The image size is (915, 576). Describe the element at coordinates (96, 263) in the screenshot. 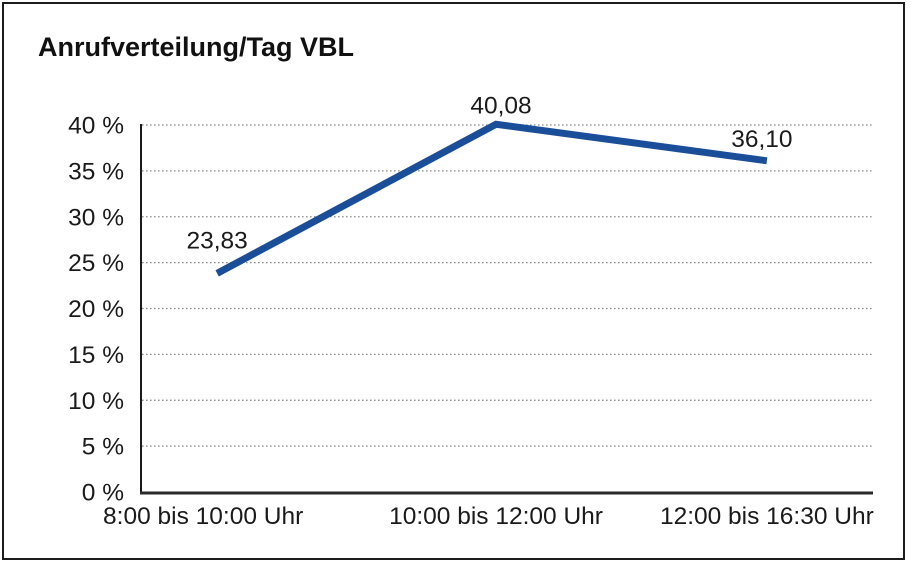

I see `y-tick-label: 25 %` at that location.